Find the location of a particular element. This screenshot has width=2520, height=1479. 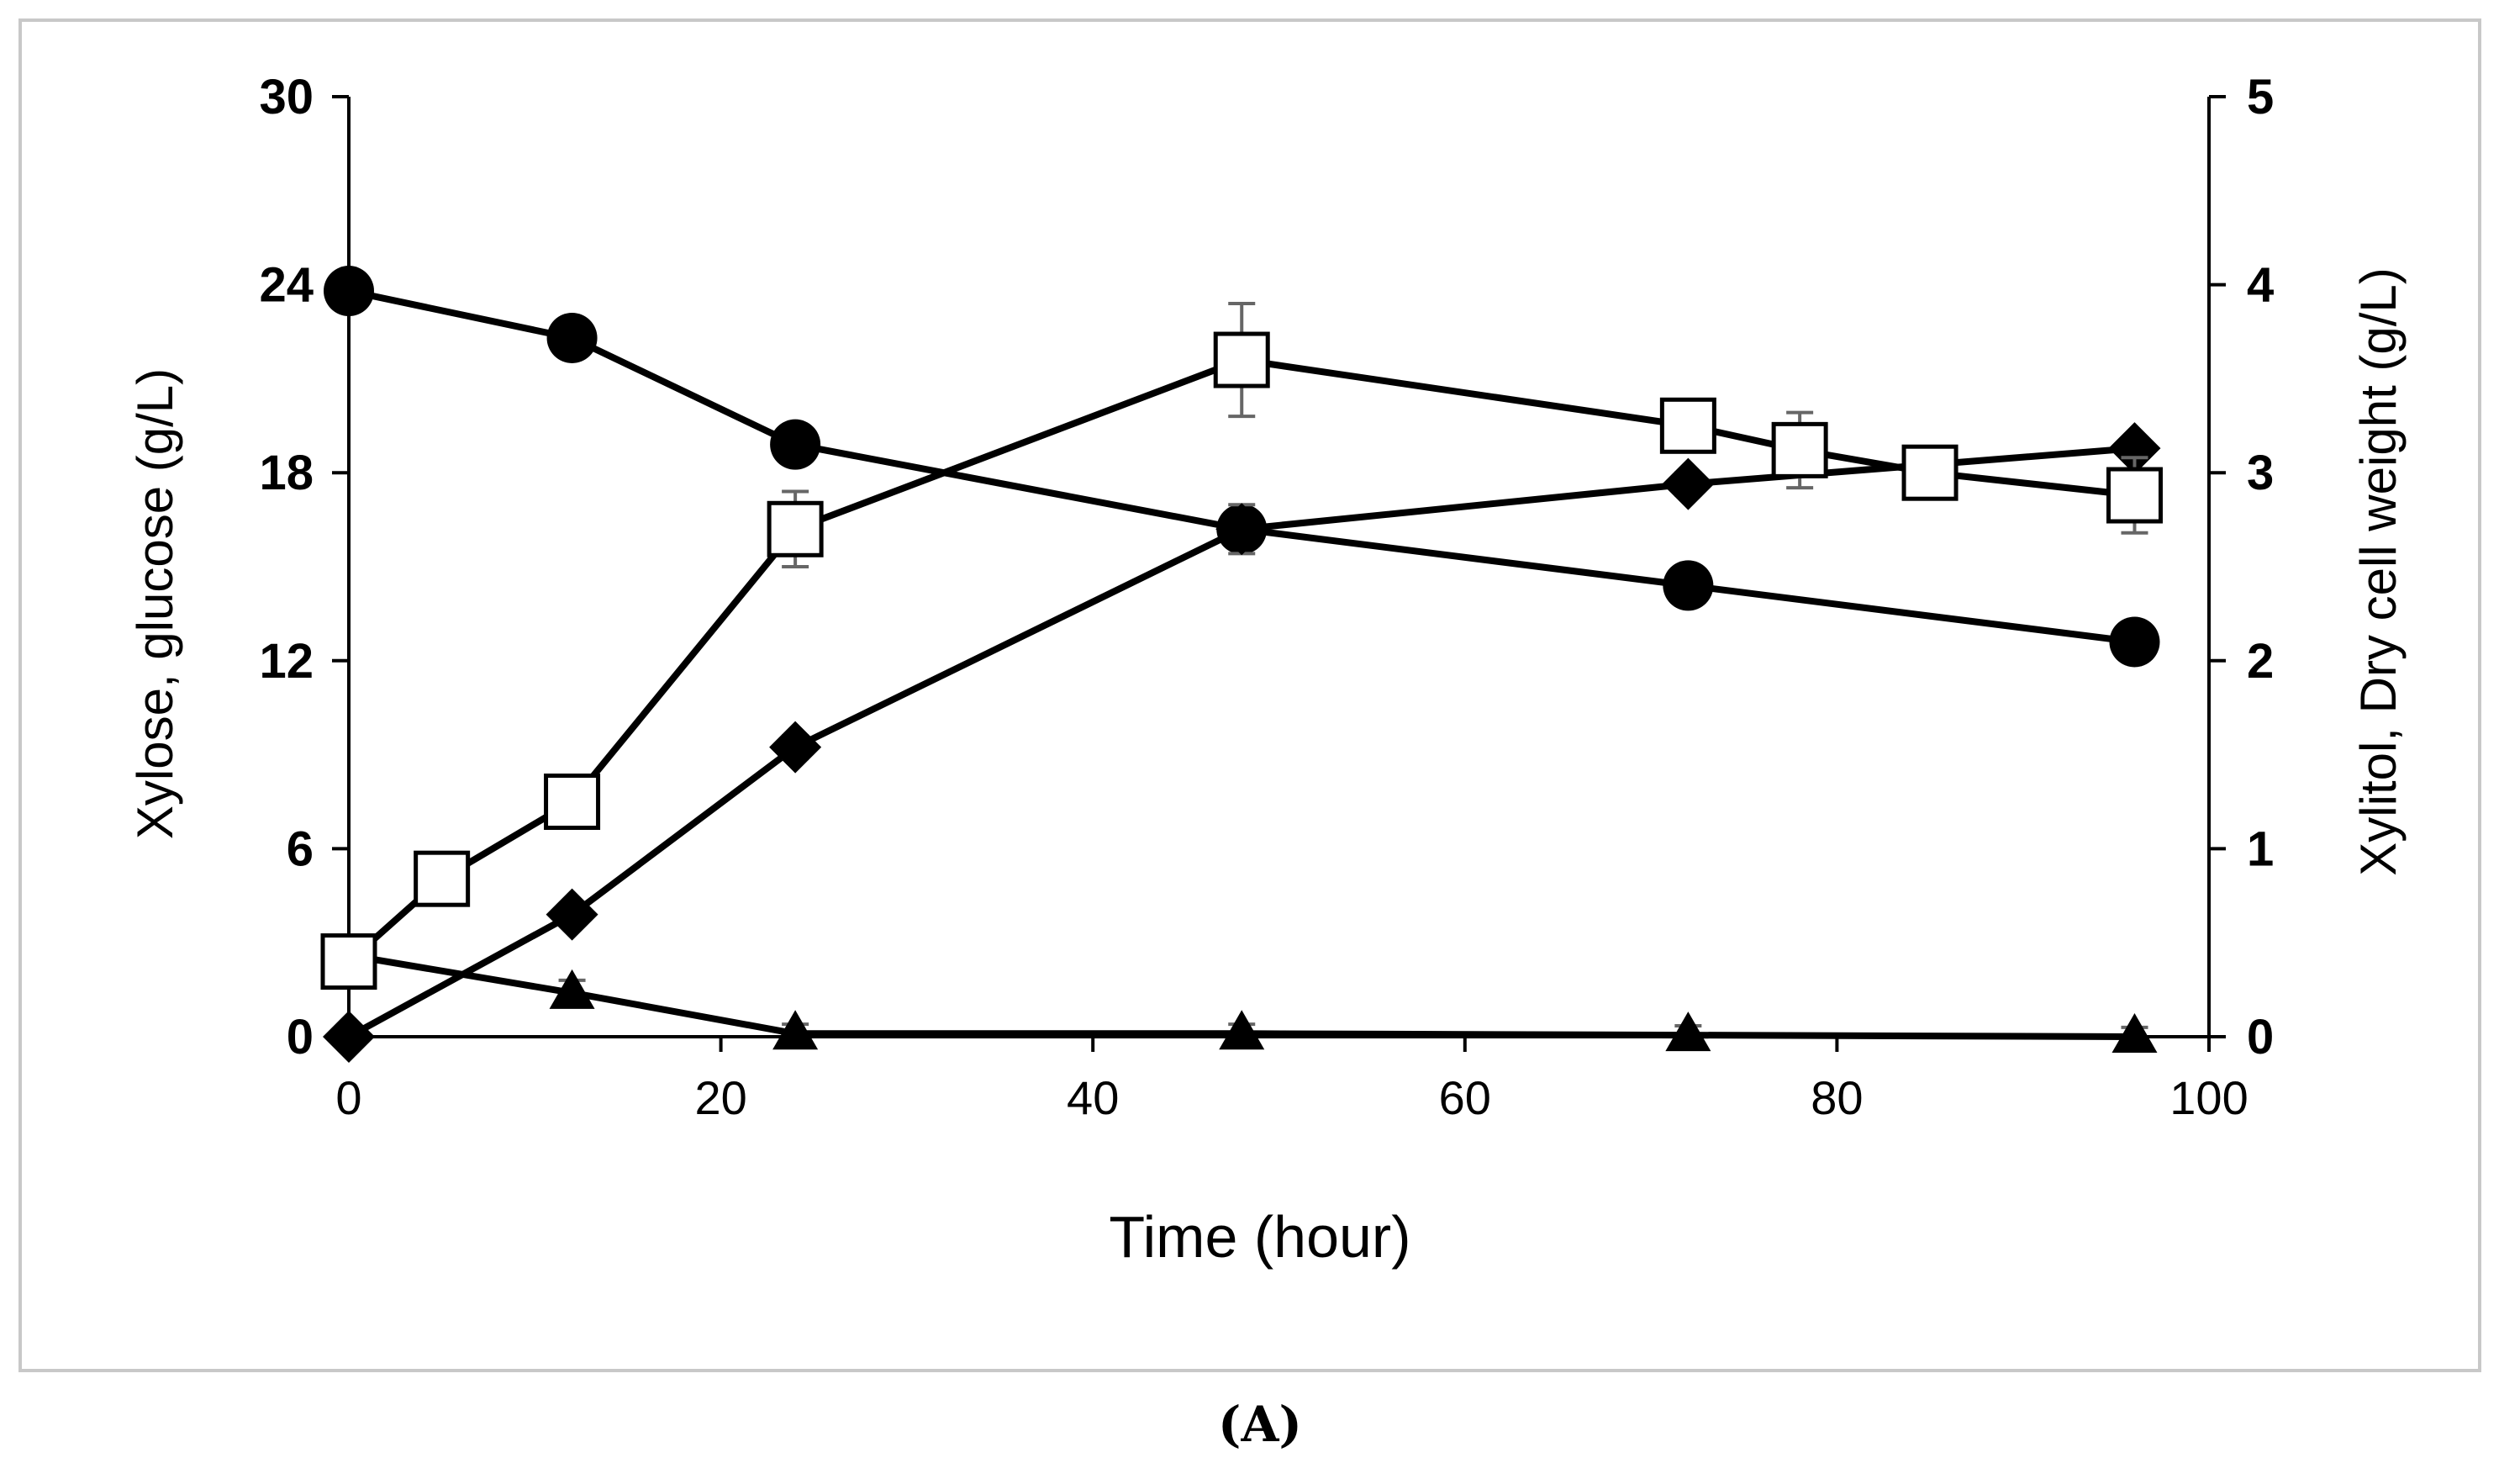

y-left-tick-label: 12 is located at coordinates (286, 662).